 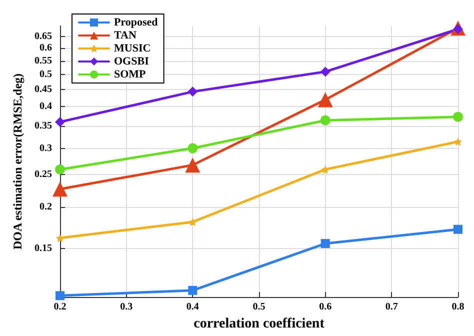 I want to click on y-tick-label: 0.6, so click(x=46, y=48).